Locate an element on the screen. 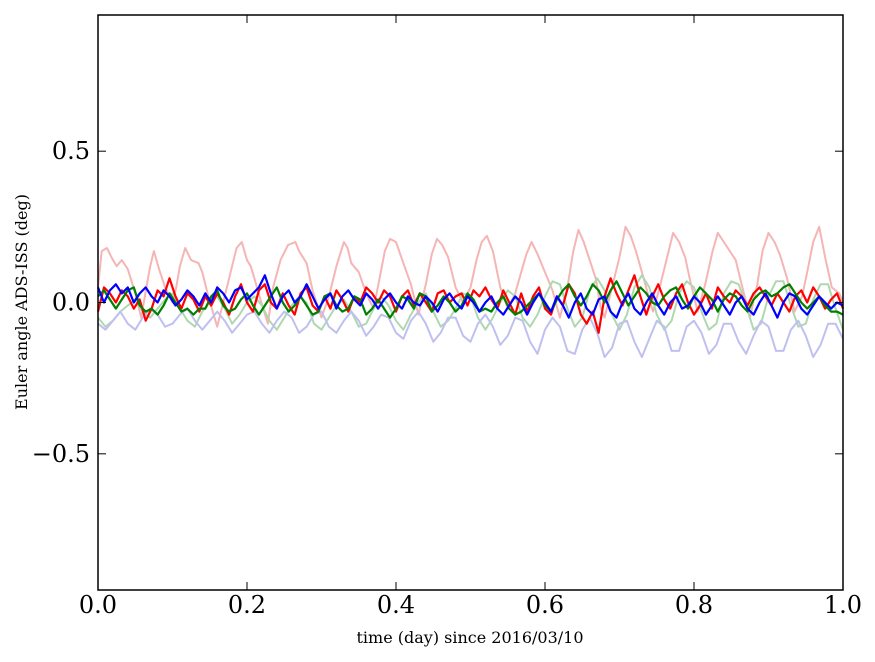  x-tick-label: 0.8 is located at coordinates (694, 605).